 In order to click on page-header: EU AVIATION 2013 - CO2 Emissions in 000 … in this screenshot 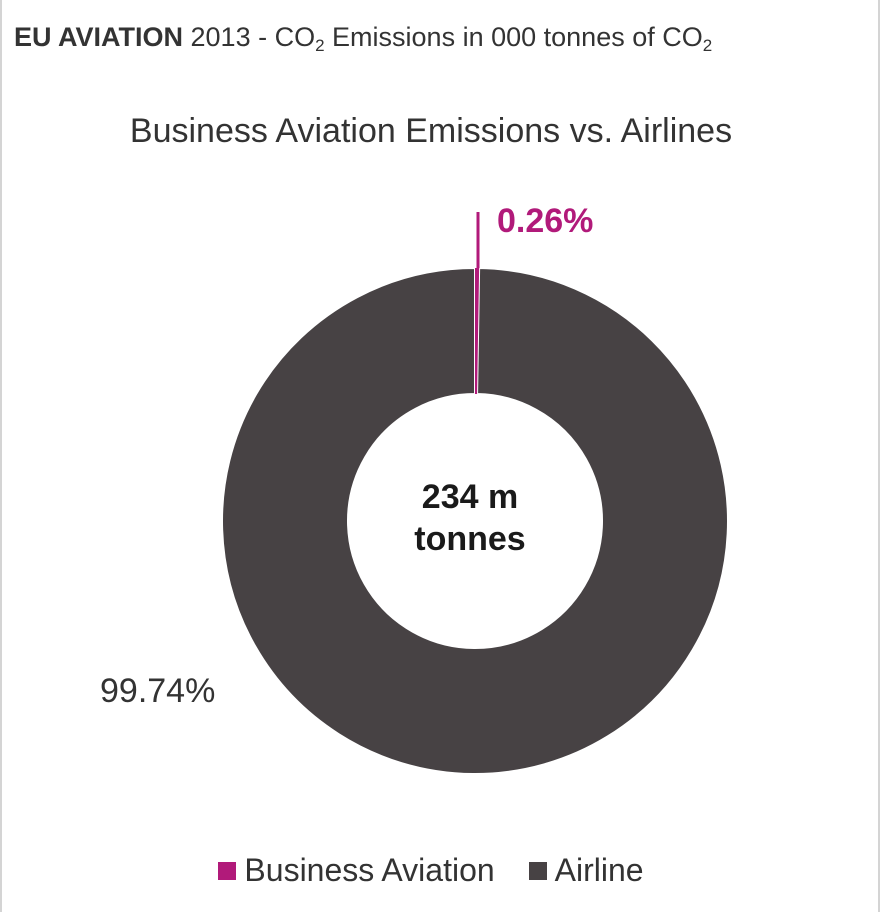, I will do `click(363, 38)`.